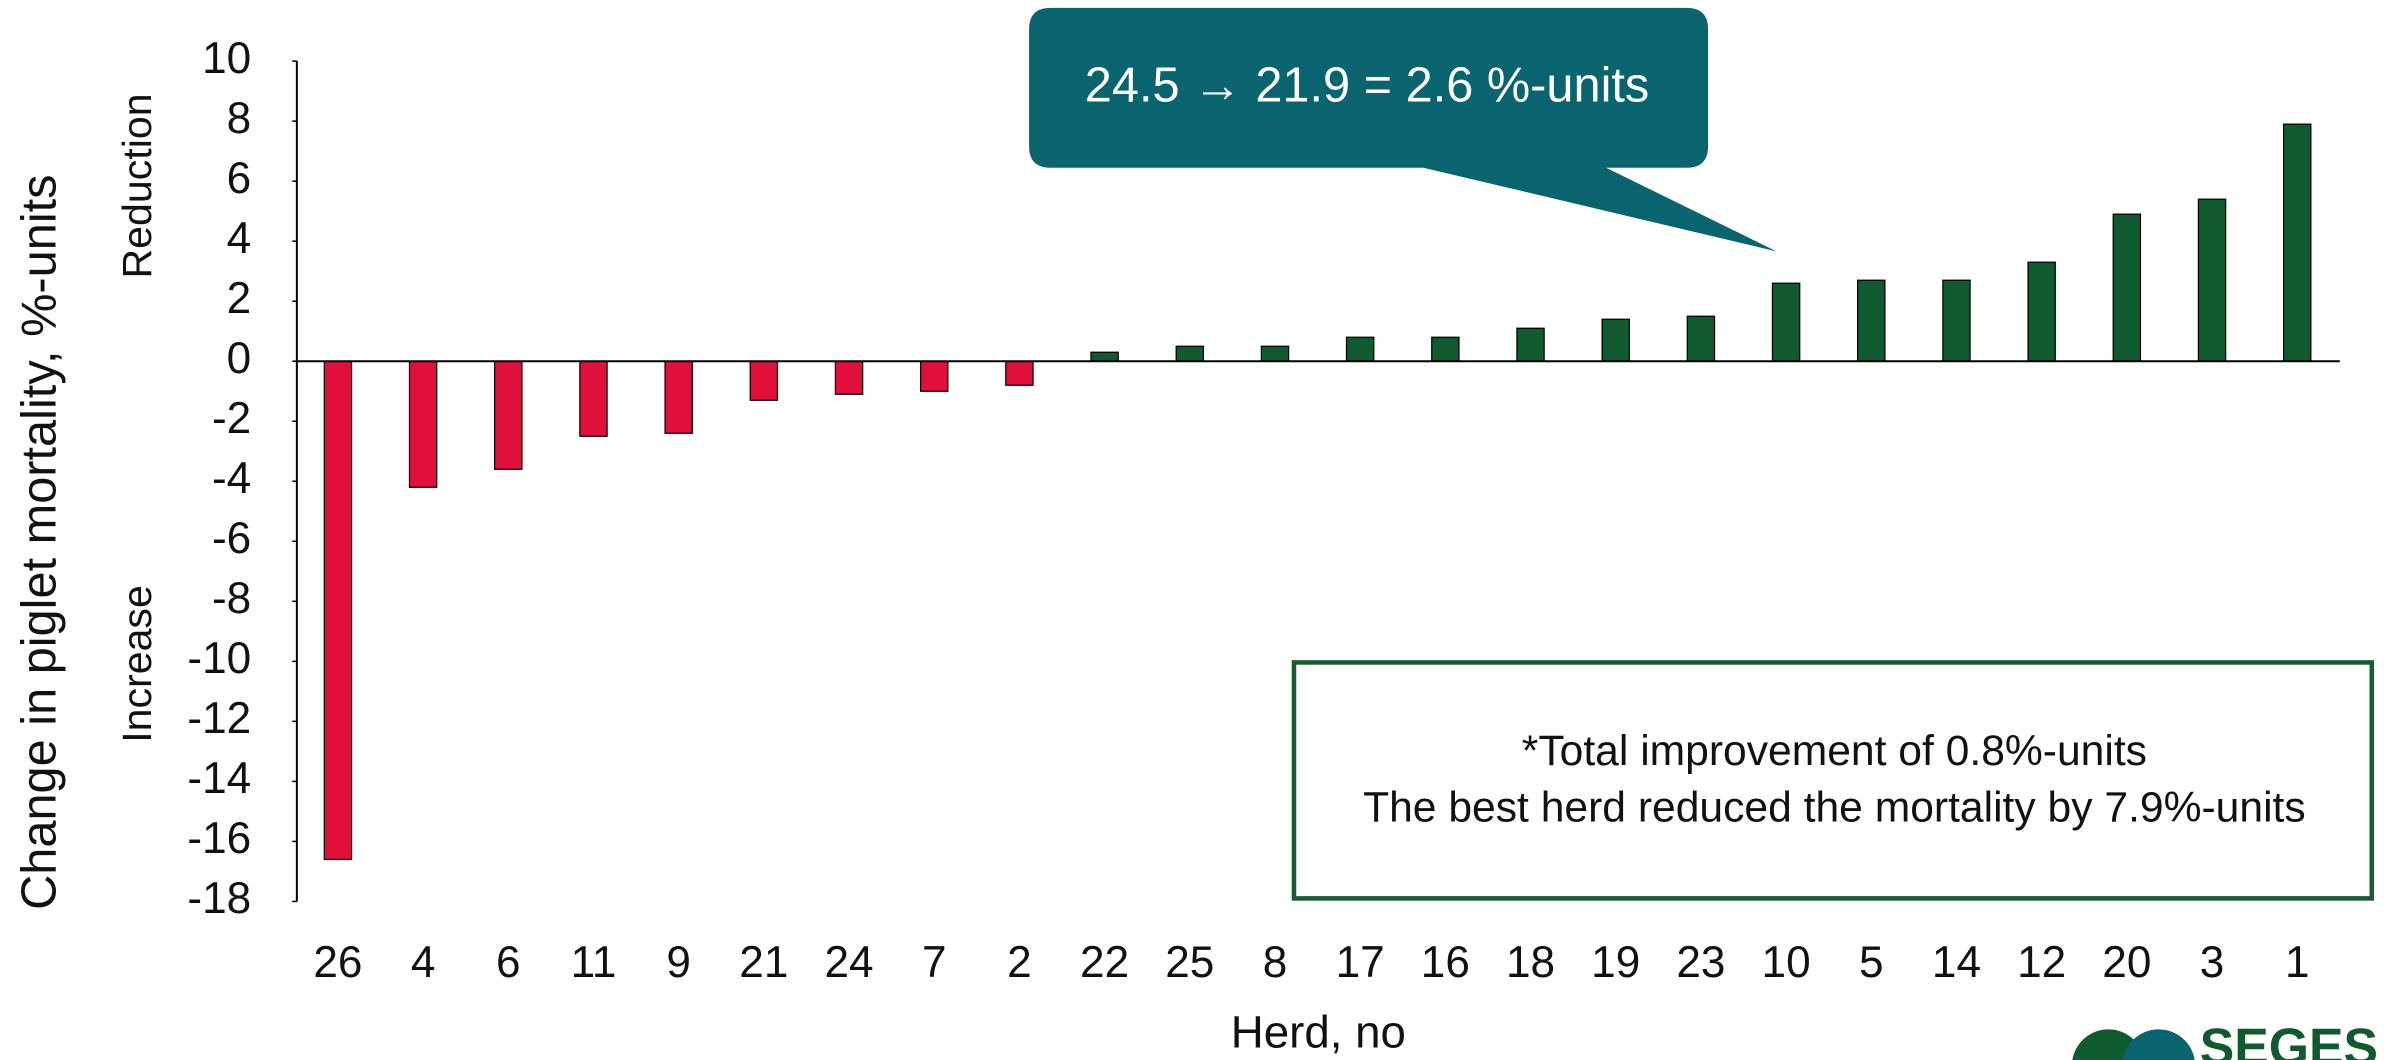 This screenshot has height=1060, width=2387. What do you see at coordinates (1403, 129) in the screenshot?
I see `callout-bubble` at bounding box center [1403, 129].